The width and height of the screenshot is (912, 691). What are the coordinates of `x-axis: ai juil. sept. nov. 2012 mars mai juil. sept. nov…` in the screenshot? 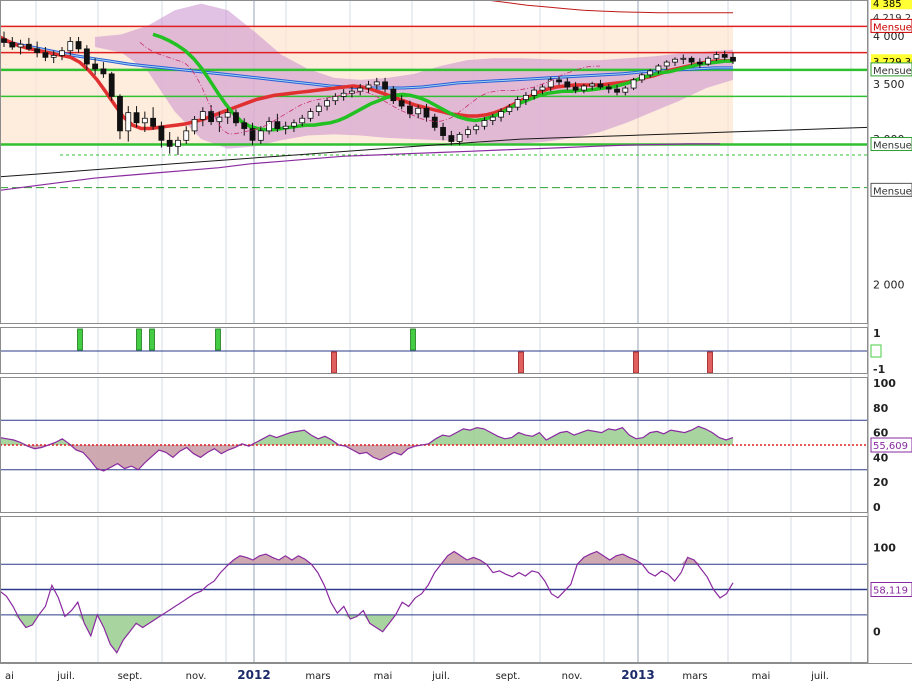 It's located at (456, 675).